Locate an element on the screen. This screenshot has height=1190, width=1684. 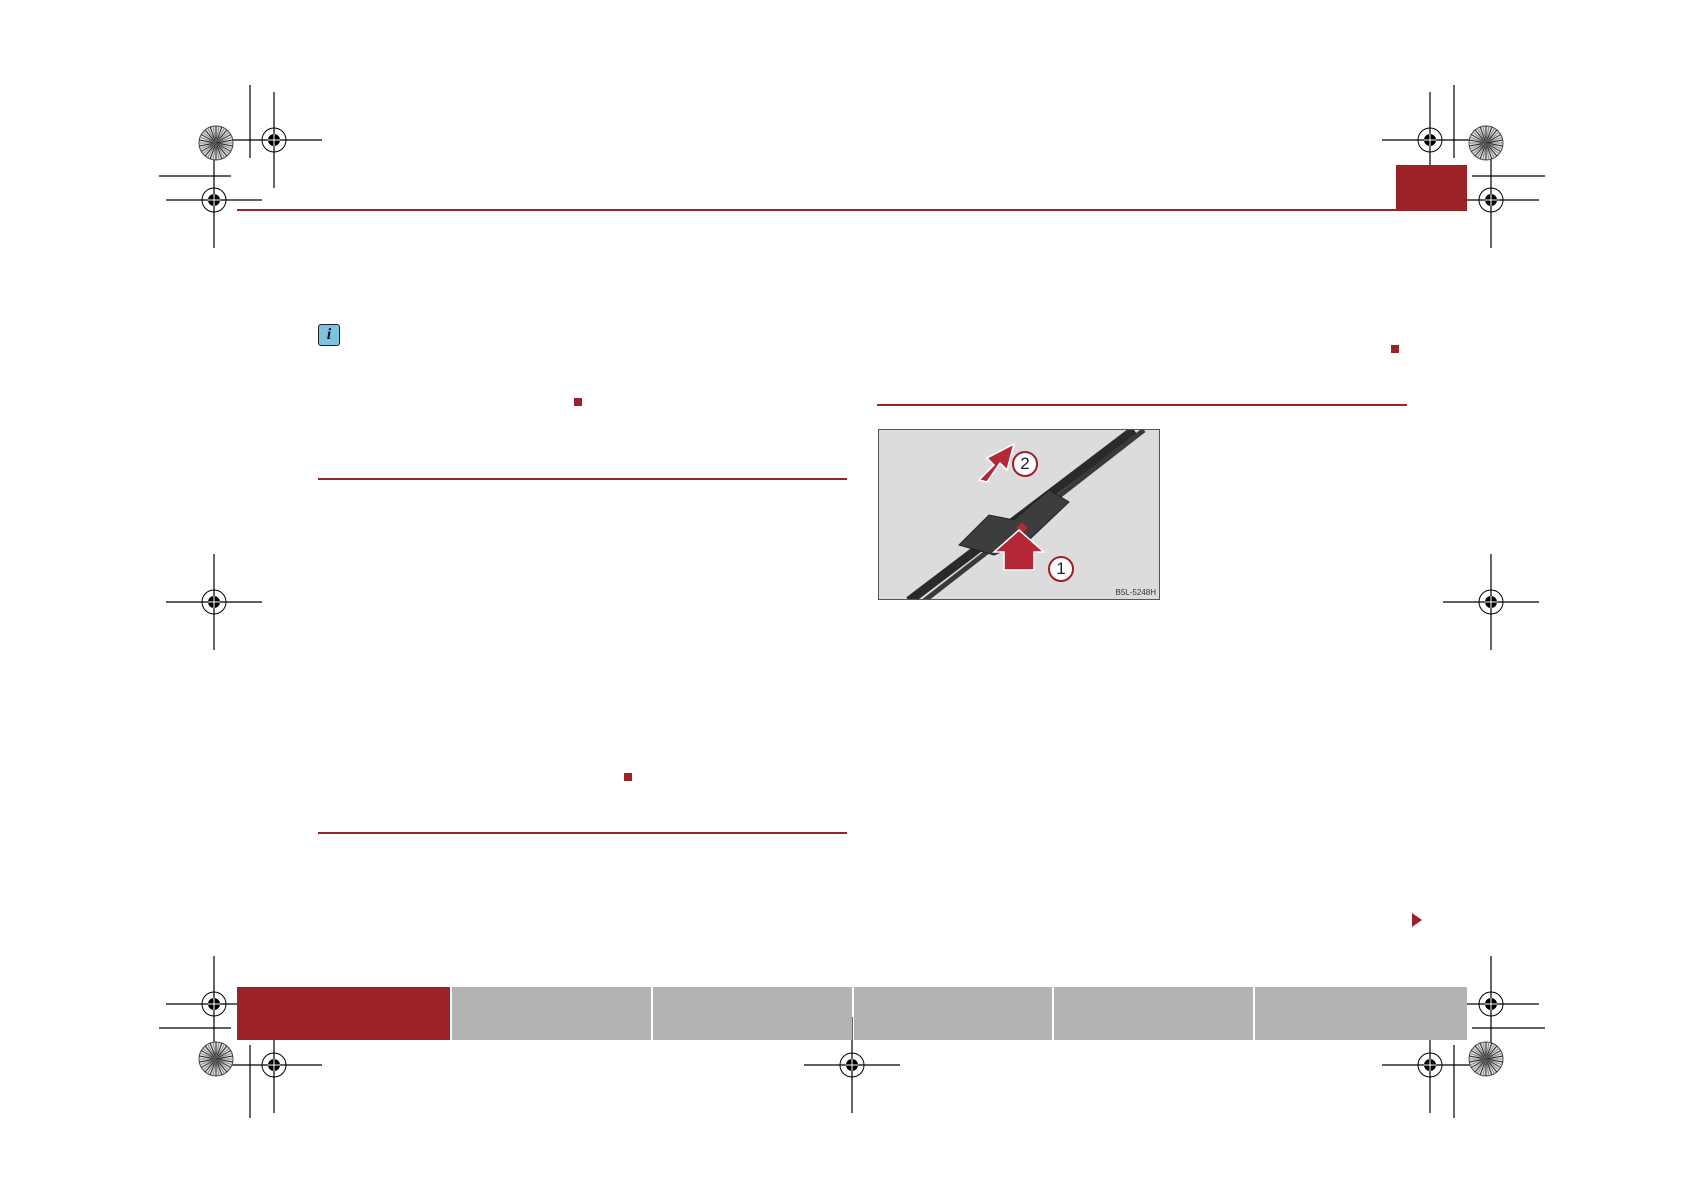
figure-code: B5L-5248H is located at coordinates (1135, 592).